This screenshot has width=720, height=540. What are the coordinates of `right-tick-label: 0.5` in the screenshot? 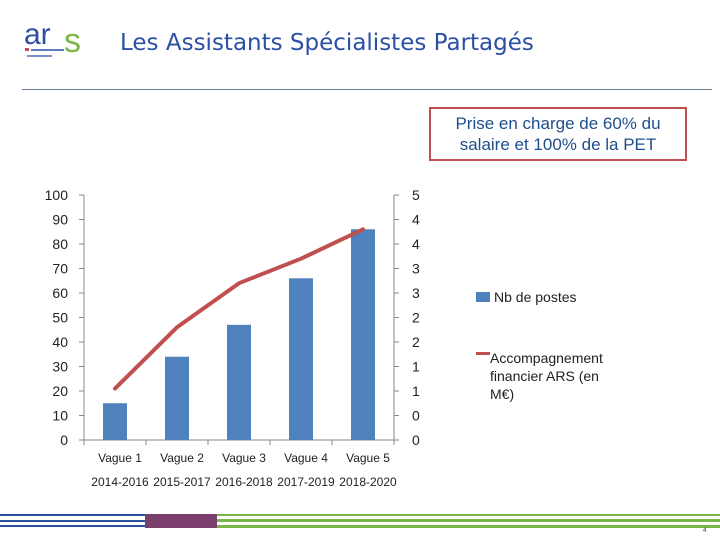 It's located at (416, 416).